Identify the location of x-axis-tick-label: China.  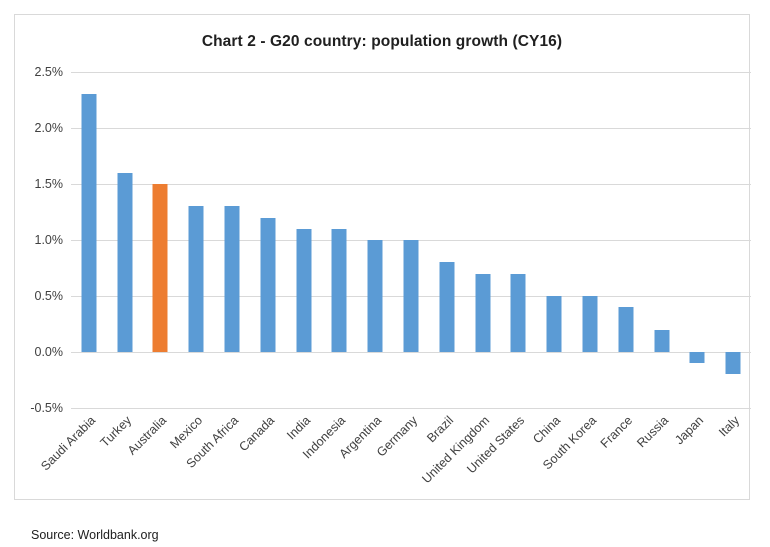
(547, 430).